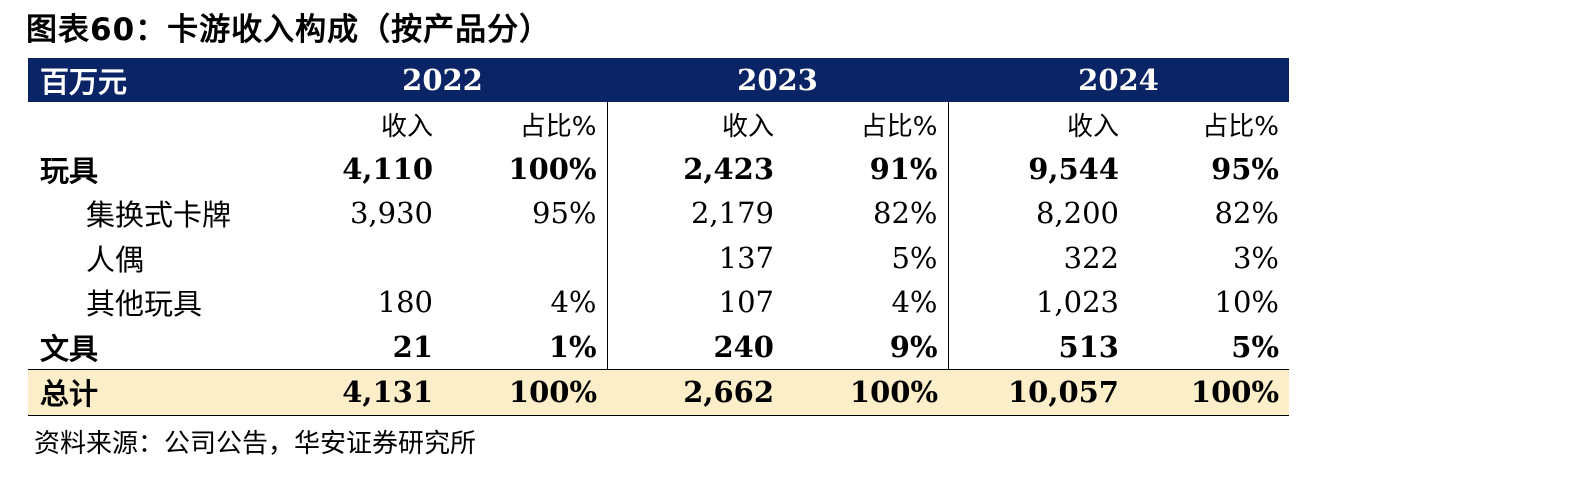  Describe the element at coordinates (747, 126) in the screenshot. I see `revenue-col-header-2023: 收入` at that location.